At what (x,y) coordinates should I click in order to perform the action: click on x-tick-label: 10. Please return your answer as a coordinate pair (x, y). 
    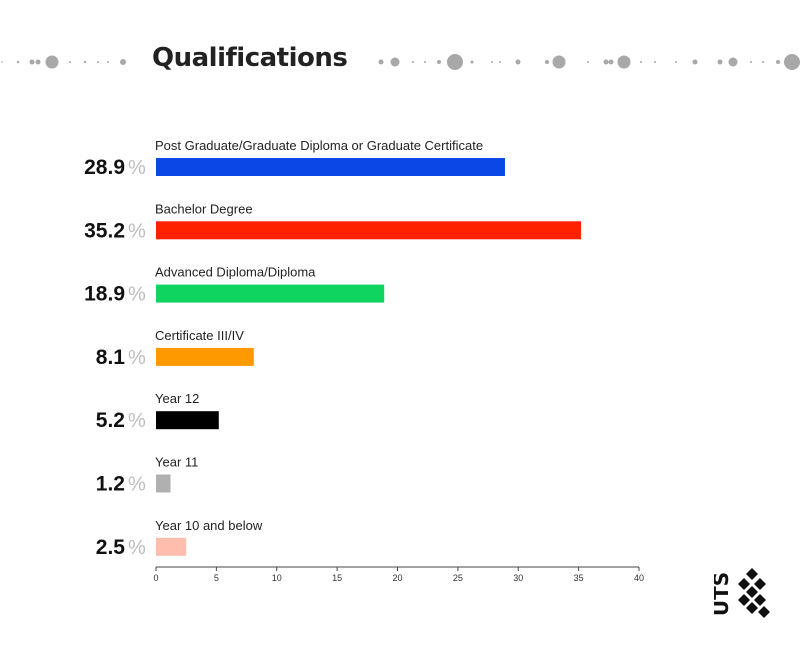
    Looking at the image, I should click on (277, 578).